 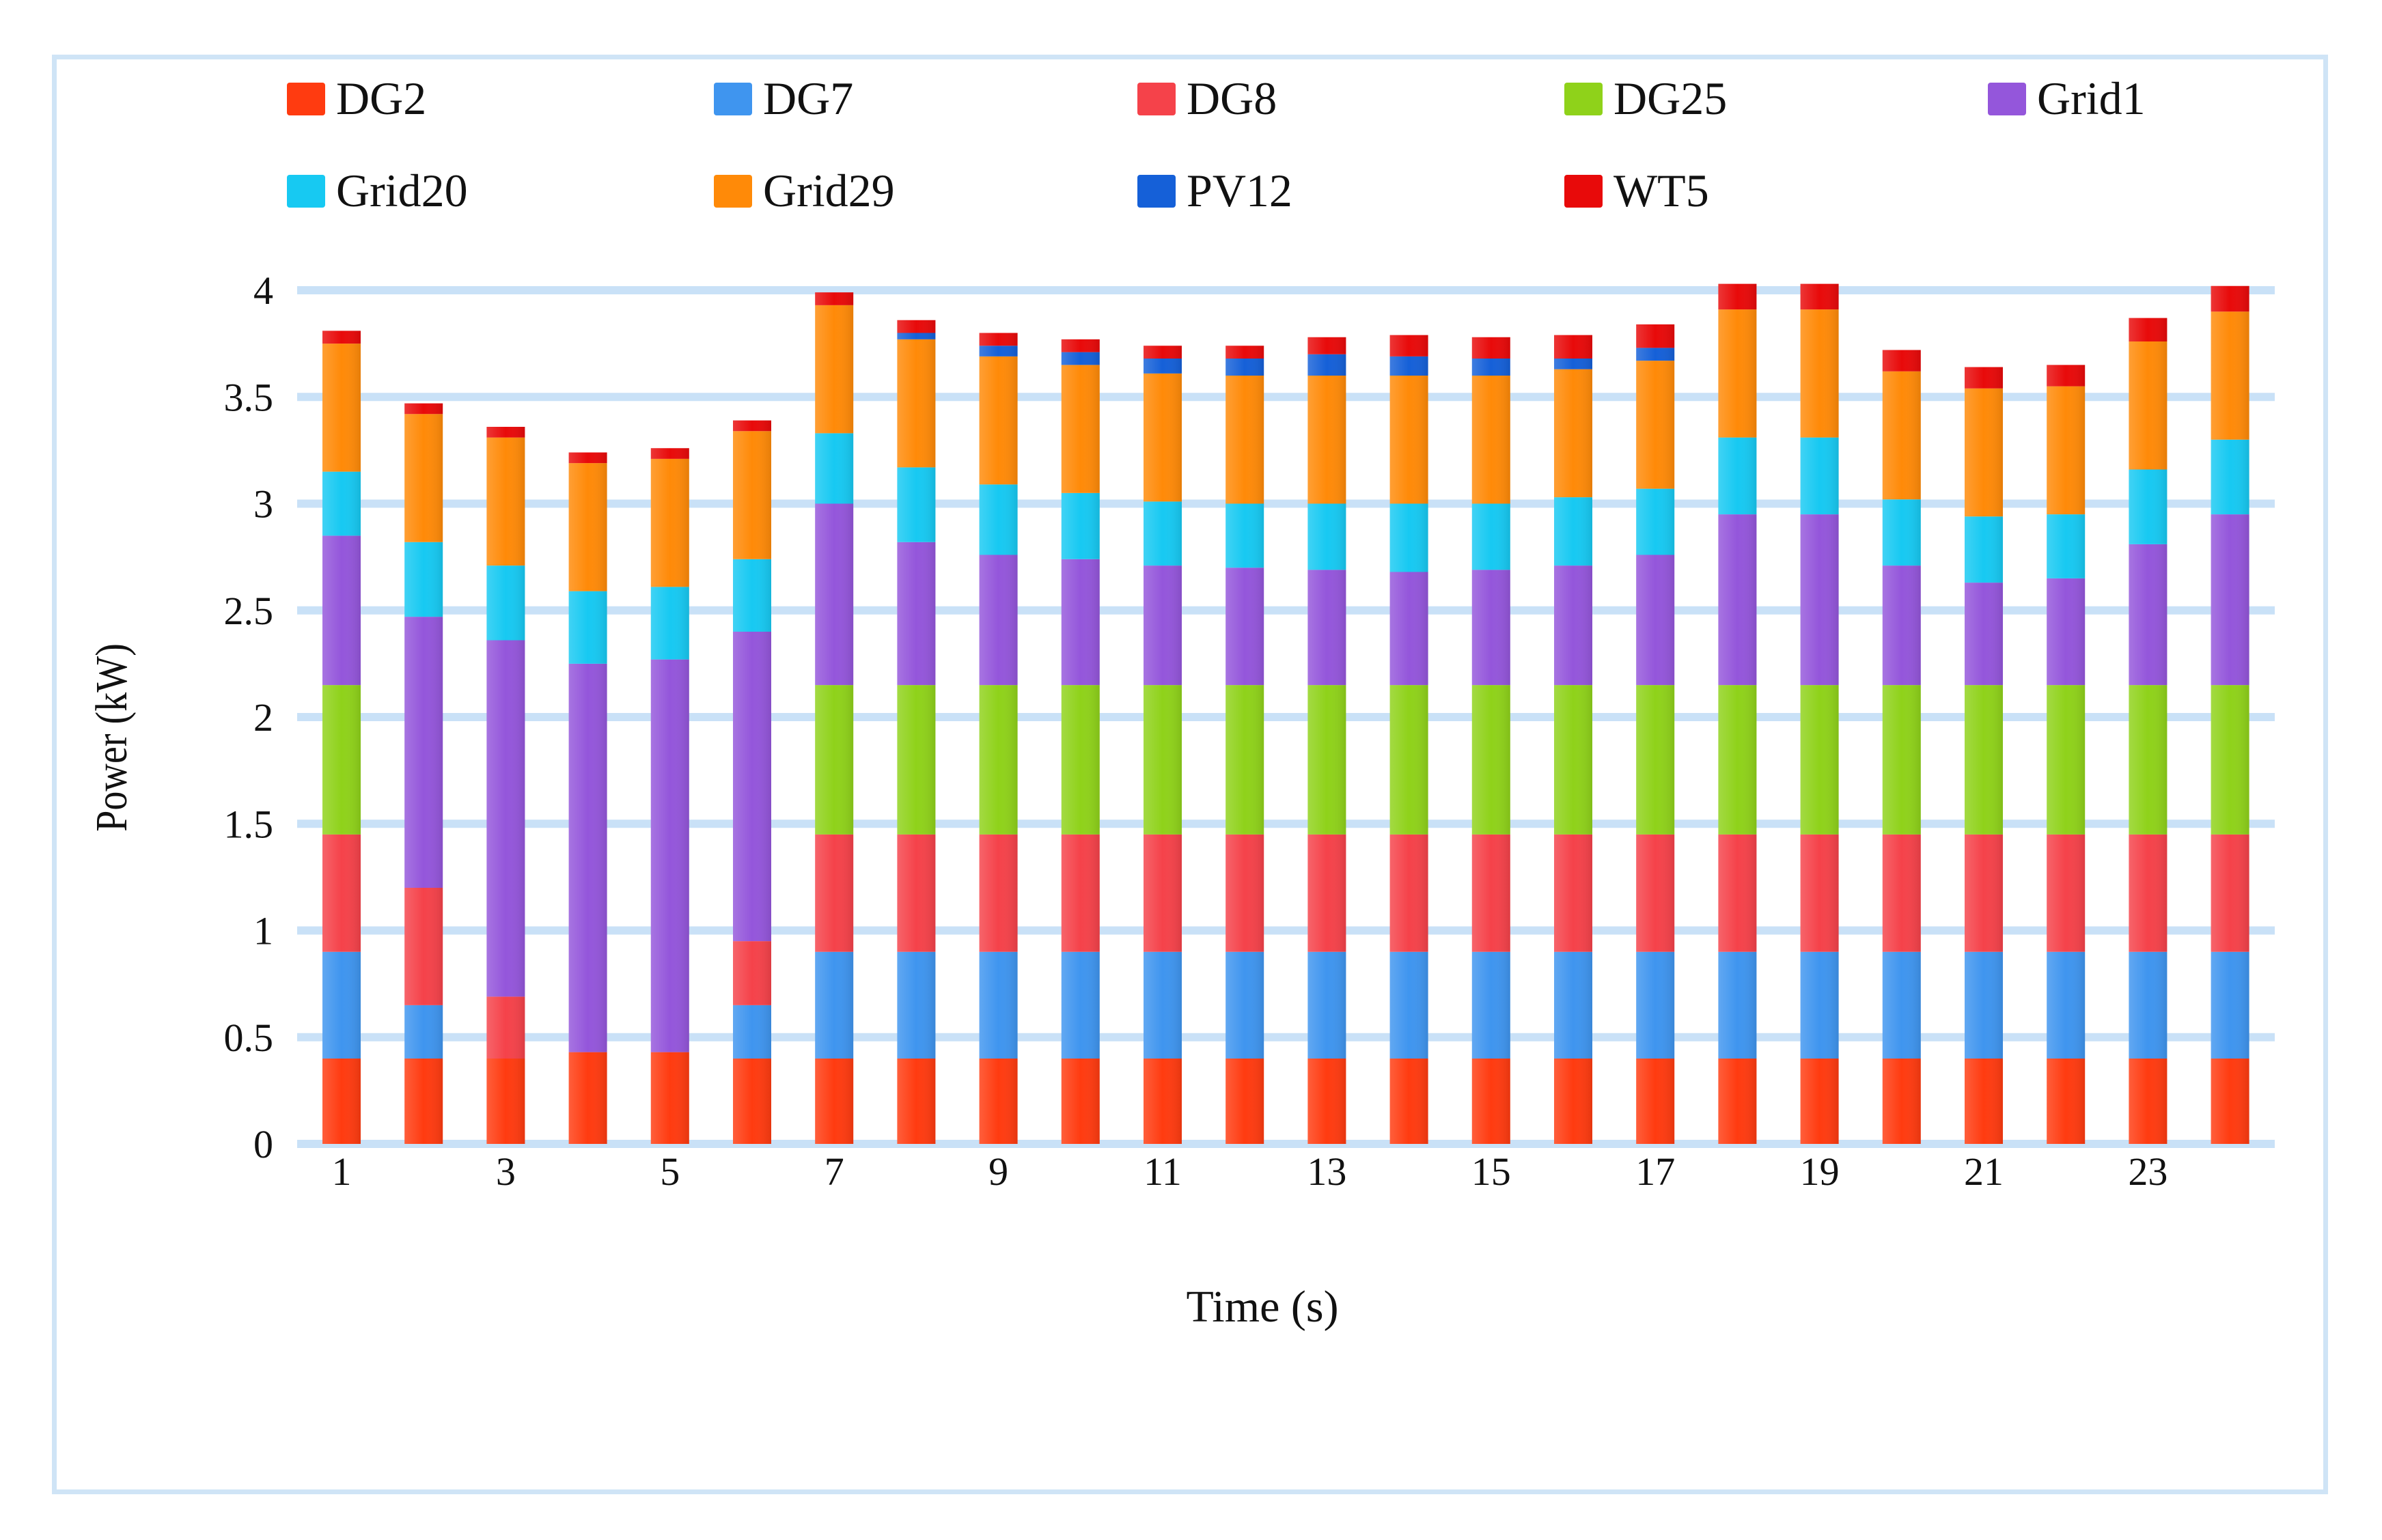 What do you see at coordinates (249, 717) in the screenshot?
I see `y-tick-labels: 0 0.5 1 1.5 2 2.5 3 3.5 4` at bounding box center [249, 717].